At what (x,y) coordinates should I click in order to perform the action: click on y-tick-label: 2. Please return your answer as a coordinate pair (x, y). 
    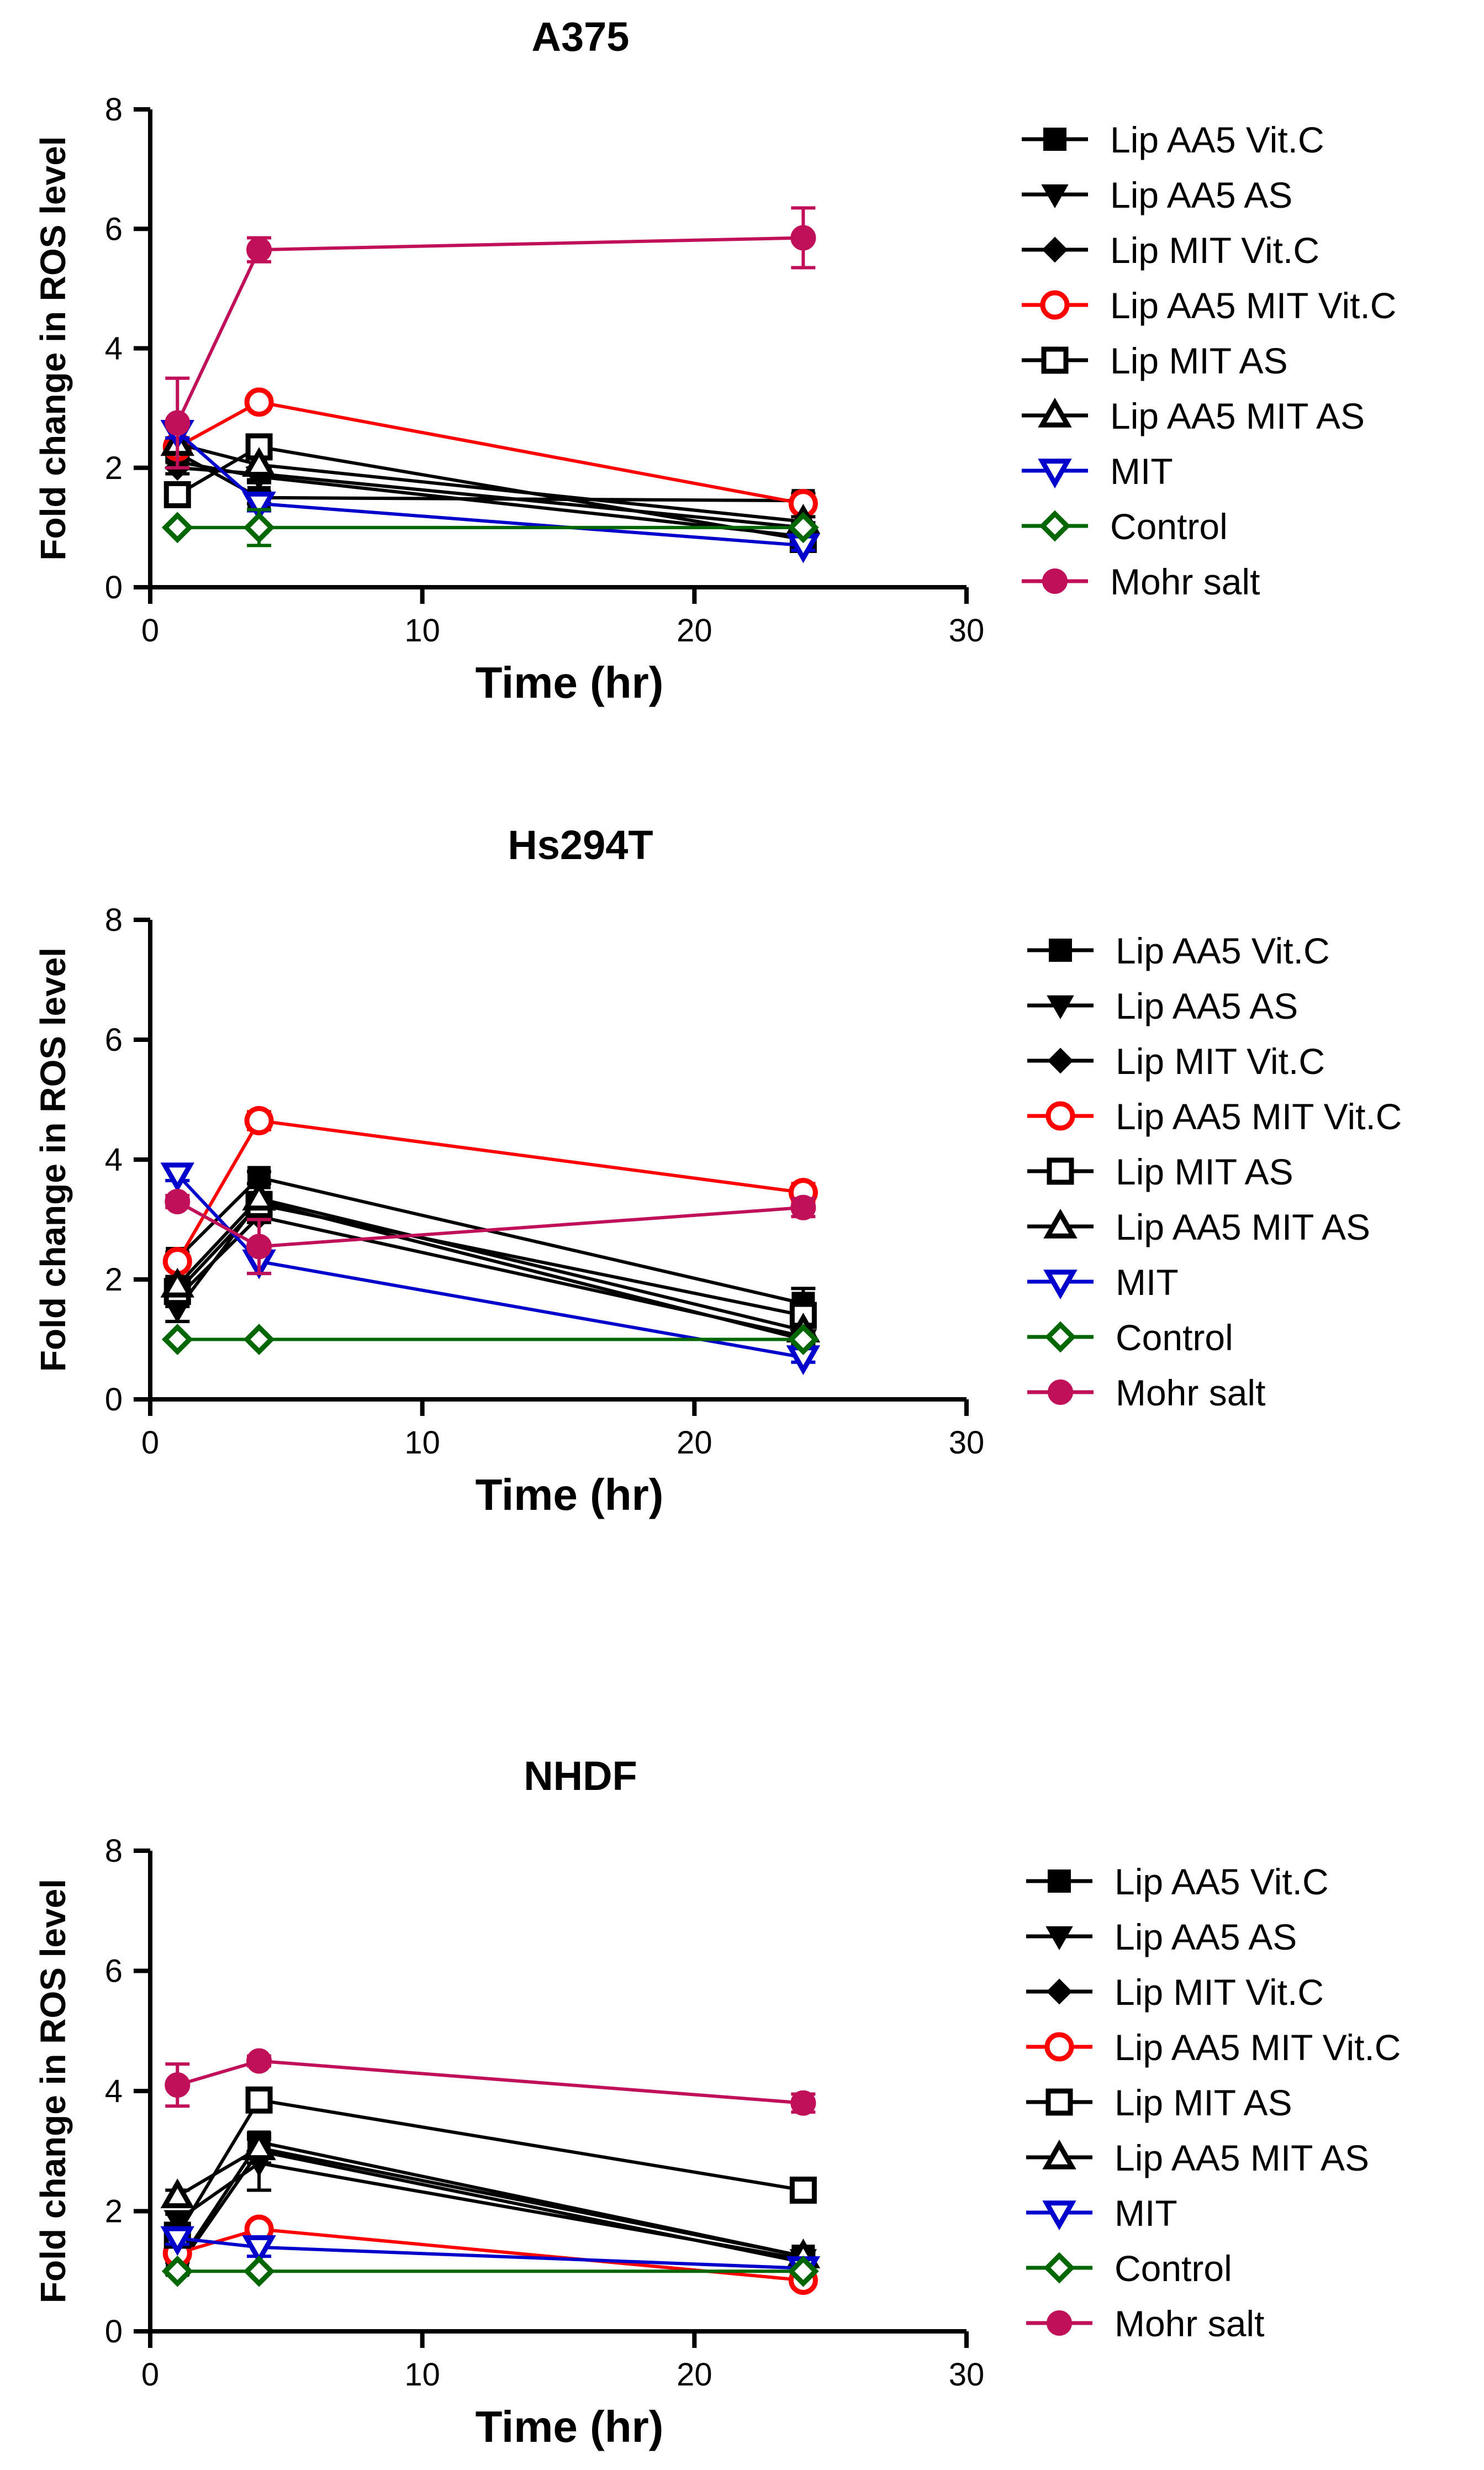
    Looking at the image, I should click on (114, 468).